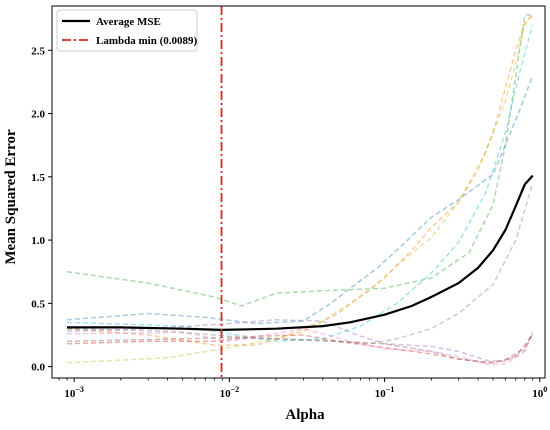 The image size is (550, 430). I want to click on legend-average-label: Average MSE, so click(128, 22).